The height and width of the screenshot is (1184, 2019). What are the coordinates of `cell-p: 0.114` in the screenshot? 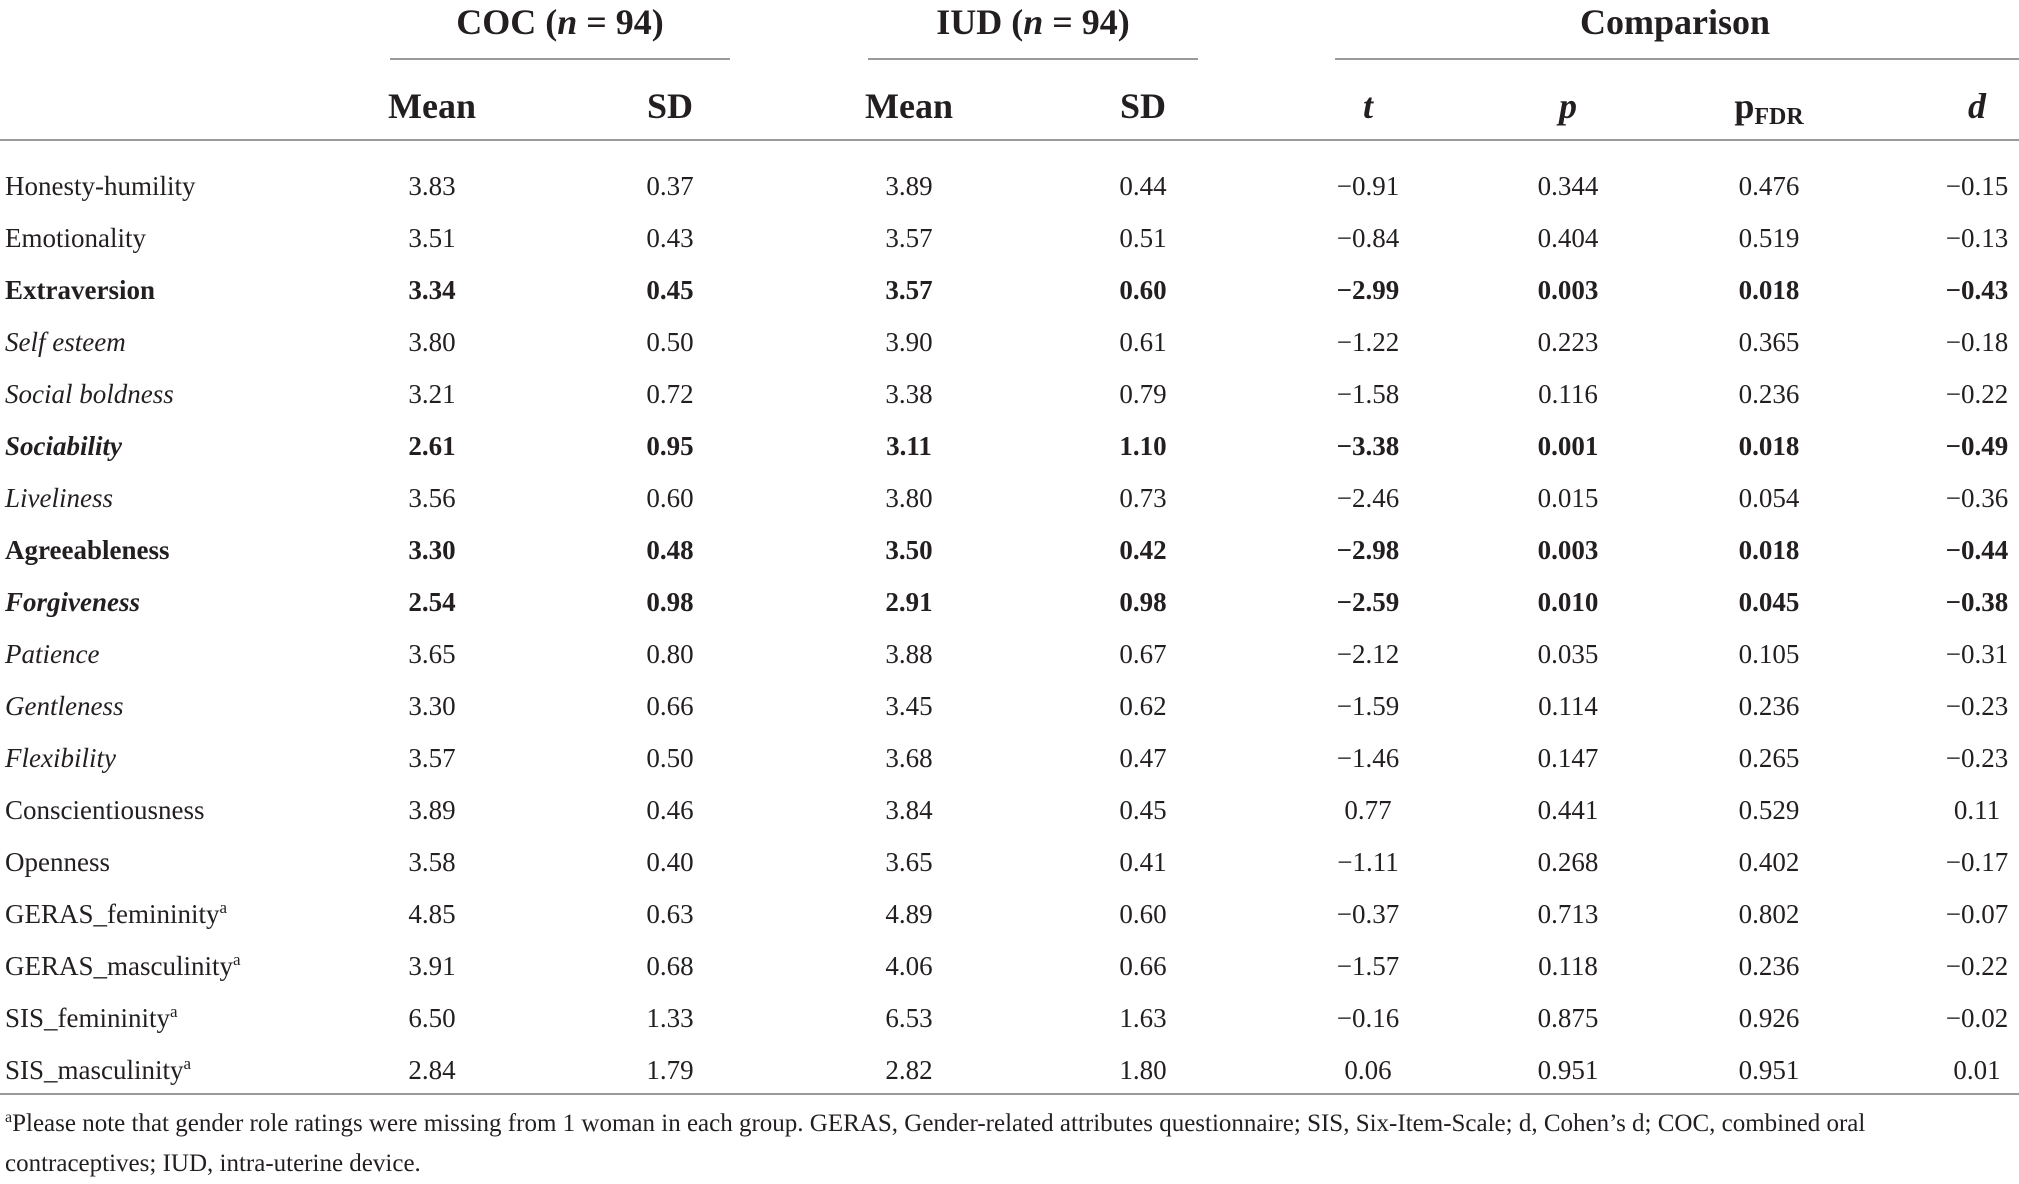 It's located at (1568, 706).